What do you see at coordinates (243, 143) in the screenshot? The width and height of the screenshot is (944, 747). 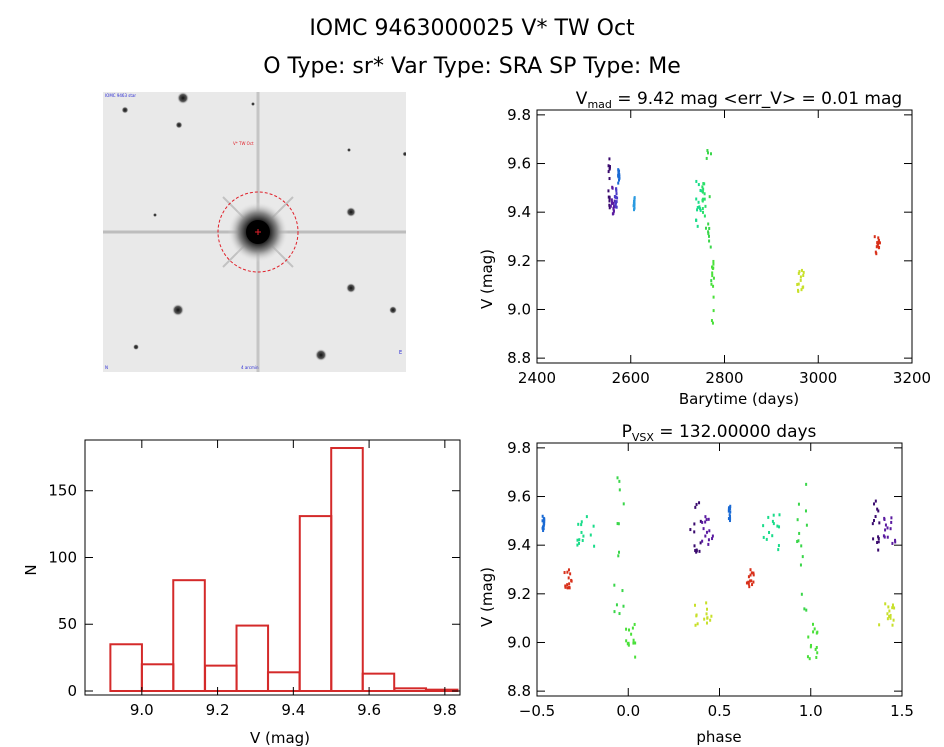 I see `finder-label-target: V* TW Oct` at bounding box center [243, 143].